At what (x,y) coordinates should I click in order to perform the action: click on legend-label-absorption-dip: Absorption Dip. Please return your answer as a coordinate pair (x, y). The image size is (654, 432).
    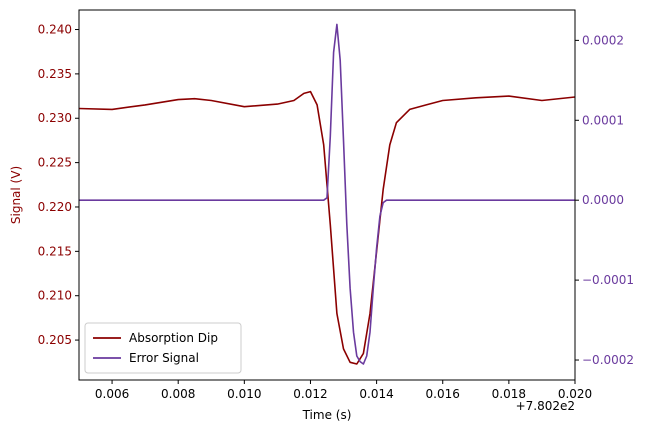
    Looking at the image, I should click on (173, 338).